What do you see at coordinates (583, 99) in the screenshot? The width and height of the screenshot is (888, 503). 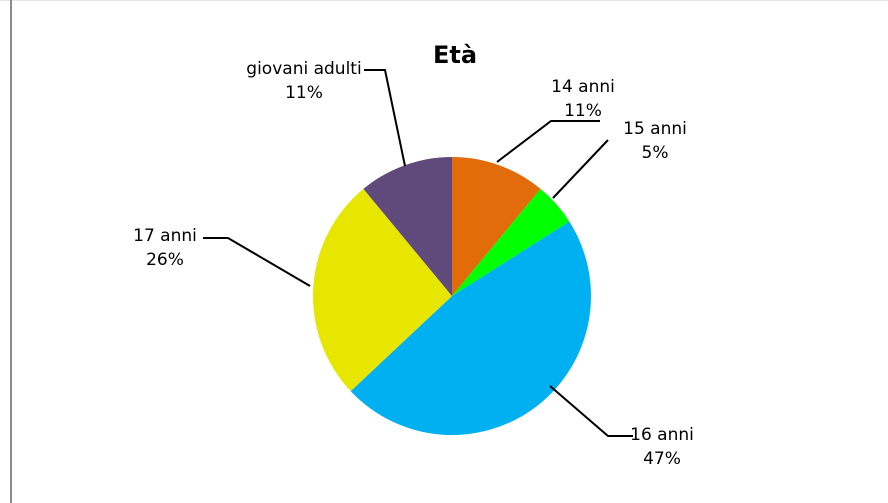 I see `slice-label: 14 anni 11%` at bounding box center [583, 99].